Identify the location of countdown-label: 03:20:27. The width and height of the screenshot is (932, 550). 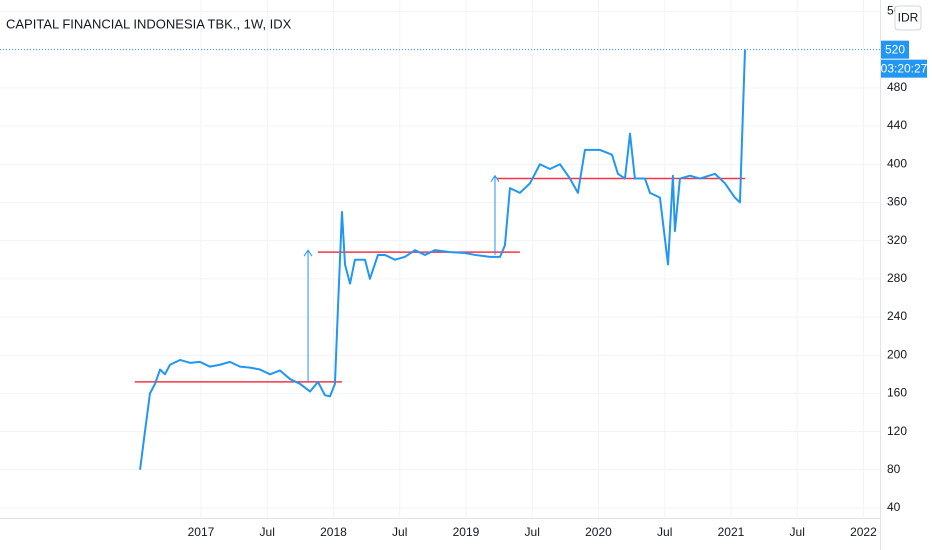
(904, 68).